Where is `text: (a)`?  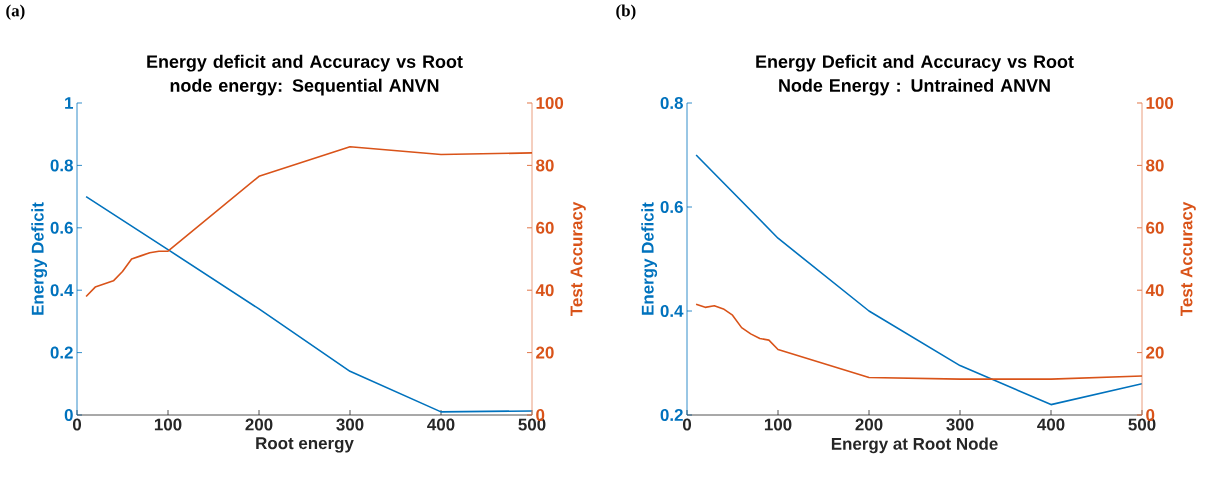 text: (a) is located at coordinates (15, 12).